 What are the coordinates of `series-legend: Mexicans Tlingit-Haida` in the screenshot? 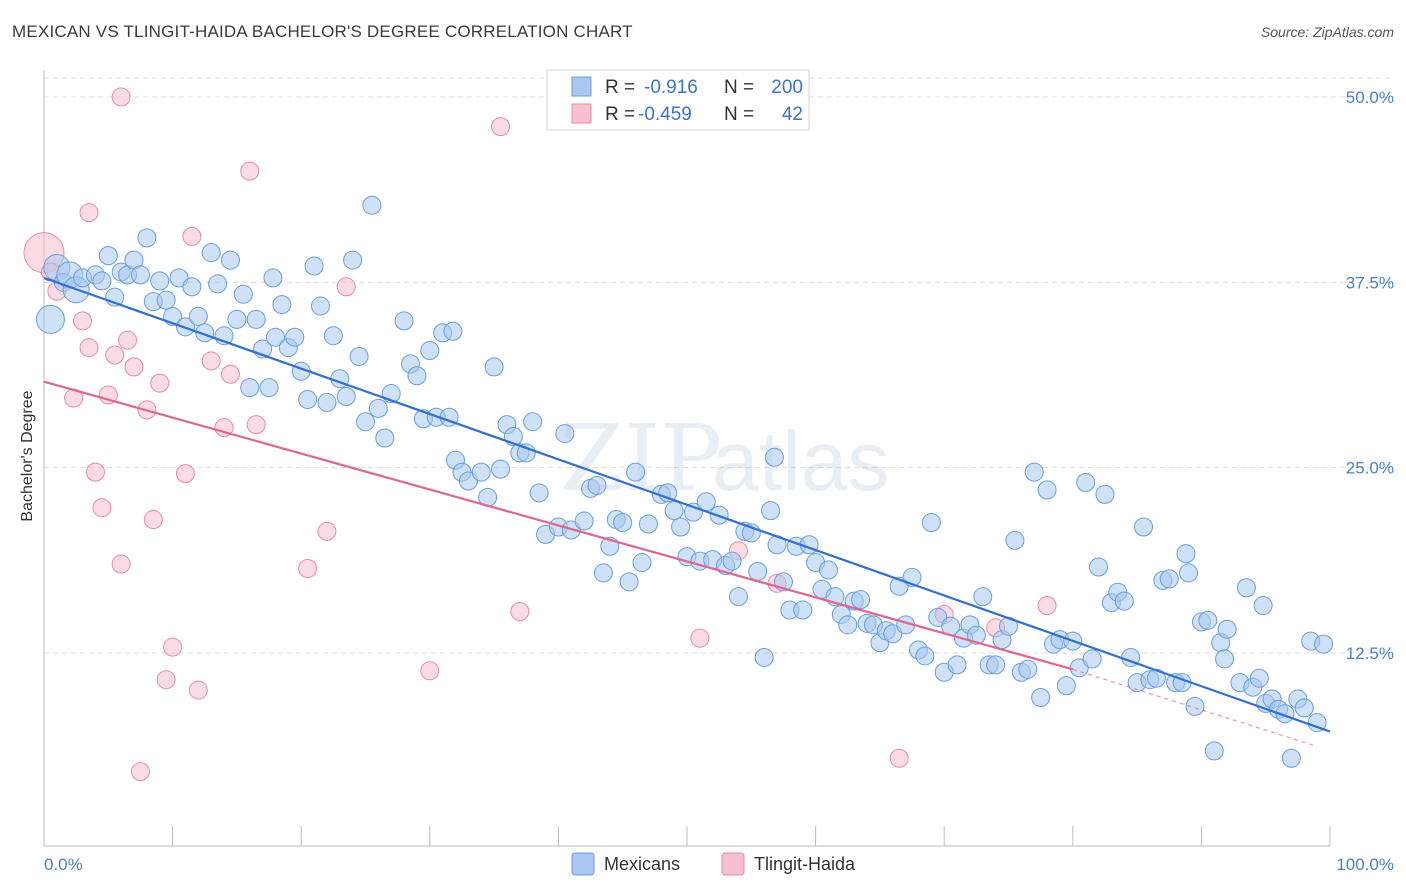 It's located at (713, 864).